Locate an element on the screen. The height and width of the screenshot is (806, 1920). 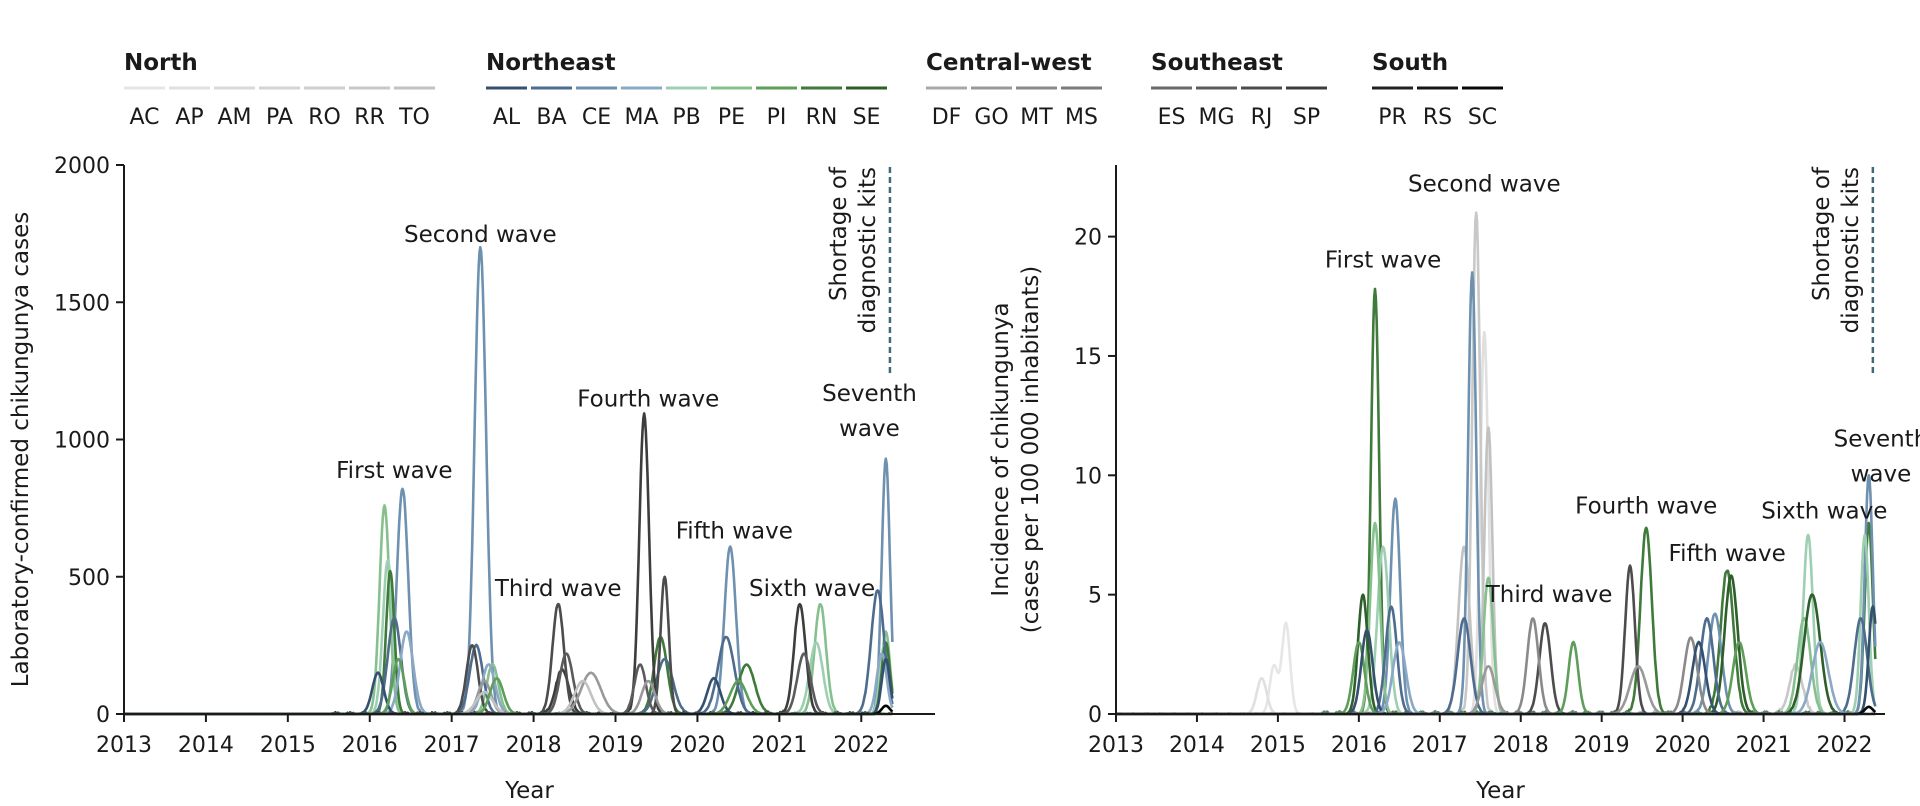
legend-label-mg: MG is located at coordinates (1216, 117).